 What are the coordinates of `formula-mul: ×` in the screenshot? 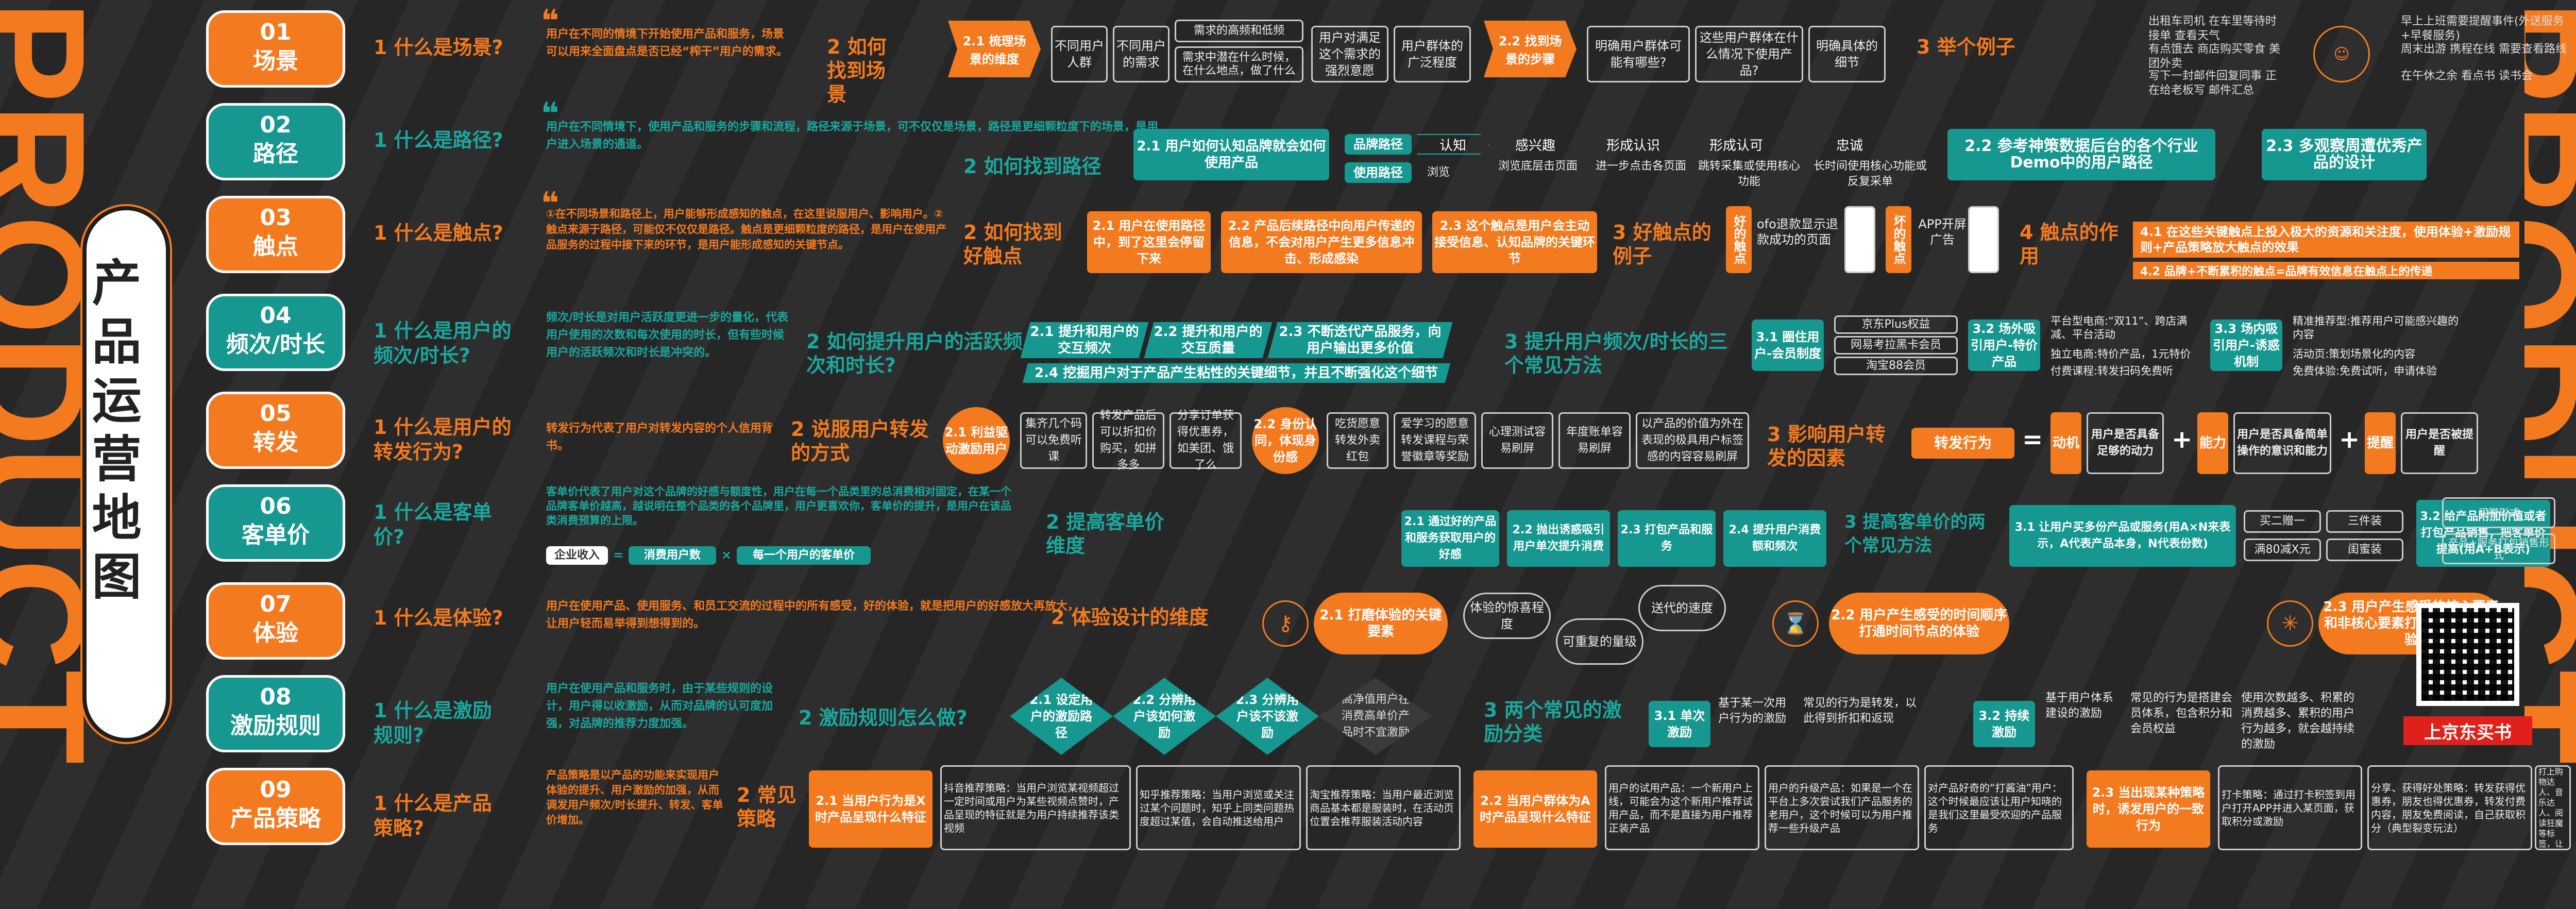 It's located at (726, 555).